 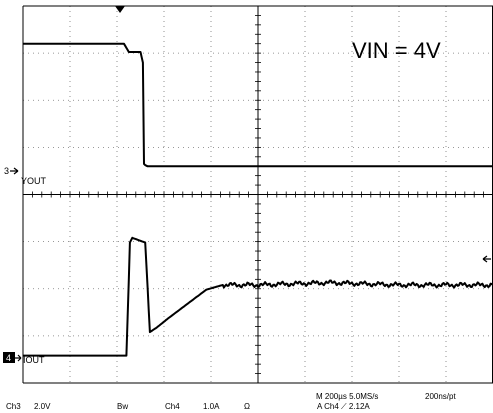 What do you see at coordinates (247, 406) in the screenshot?
I see `status-ohm: Ω` at bounding box center [247, 406].